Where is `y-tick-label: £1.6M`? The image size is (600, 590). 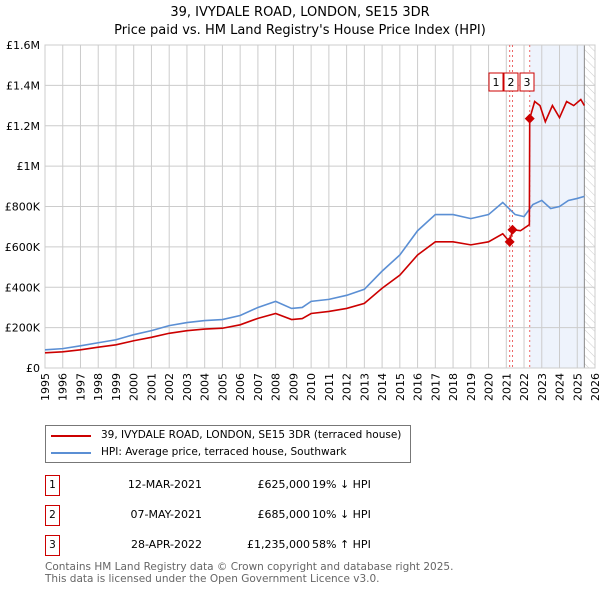
y-tick-label: £1.6M is located at coordinates (23, 45).